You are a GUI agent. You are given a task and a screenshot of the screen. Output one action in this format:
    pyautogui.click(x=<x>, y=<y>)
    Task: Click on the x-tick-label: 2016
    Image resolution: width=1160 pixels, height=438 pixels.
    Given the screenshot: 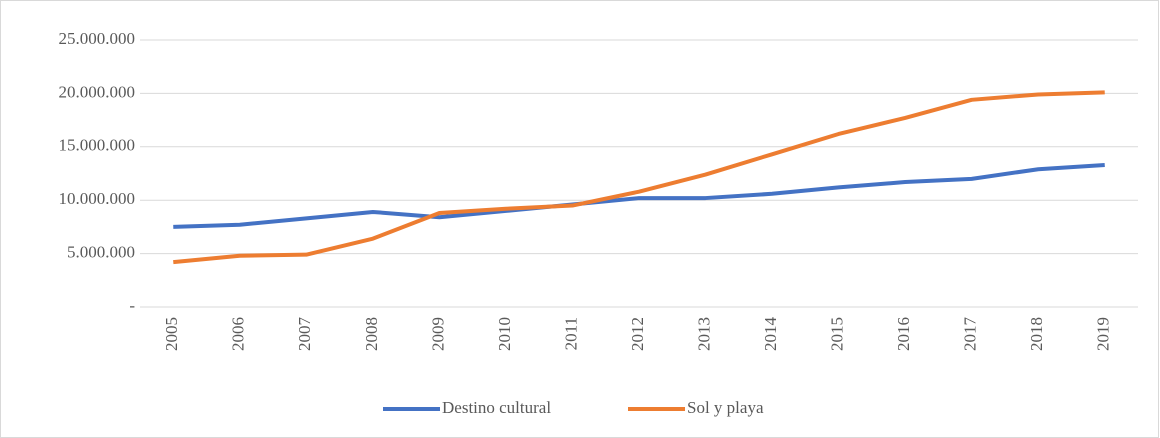 What is the action you would take?
    pyautogui.click(x=903, y=334)
    